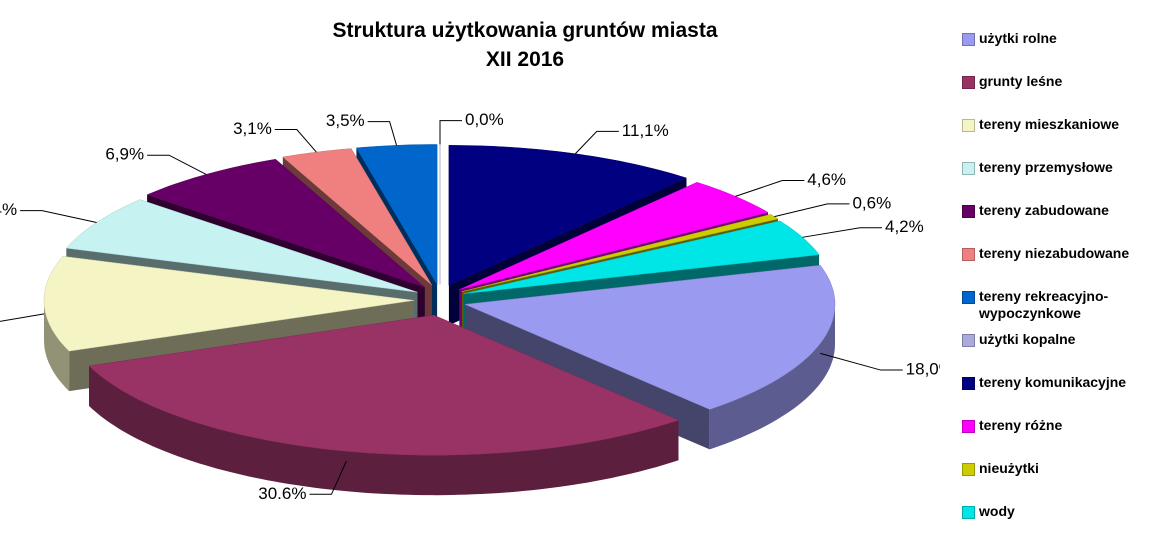  Describe the element at coordinates (252, 128) in the screenshot. I see `data-label: 3,1%` at that location.